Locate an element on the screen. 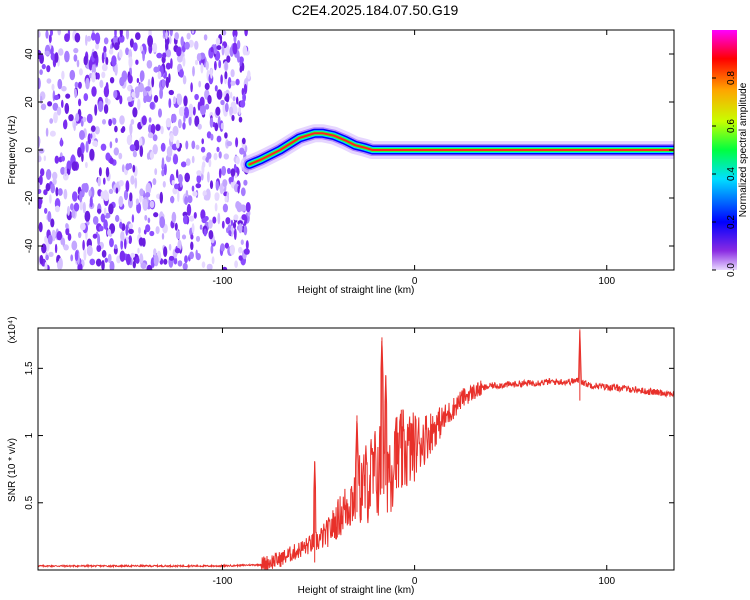 This screenshot has height=600, width=750. colorbar-tick-label: 0.4 is located at coordinates (731, 174).